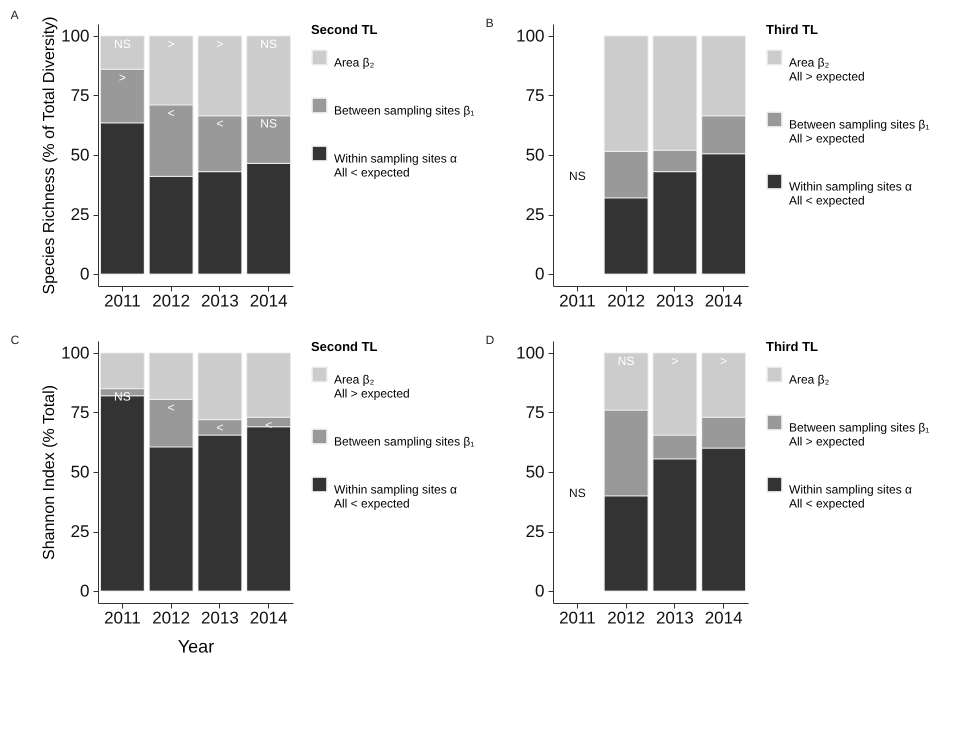 The width and height of the screenshot is (957, 744). What do you see at coordinates (827, 70) in the screenshot?
I see `legend-label: Area β₂ All > expected` at bounding box center [827, 70].